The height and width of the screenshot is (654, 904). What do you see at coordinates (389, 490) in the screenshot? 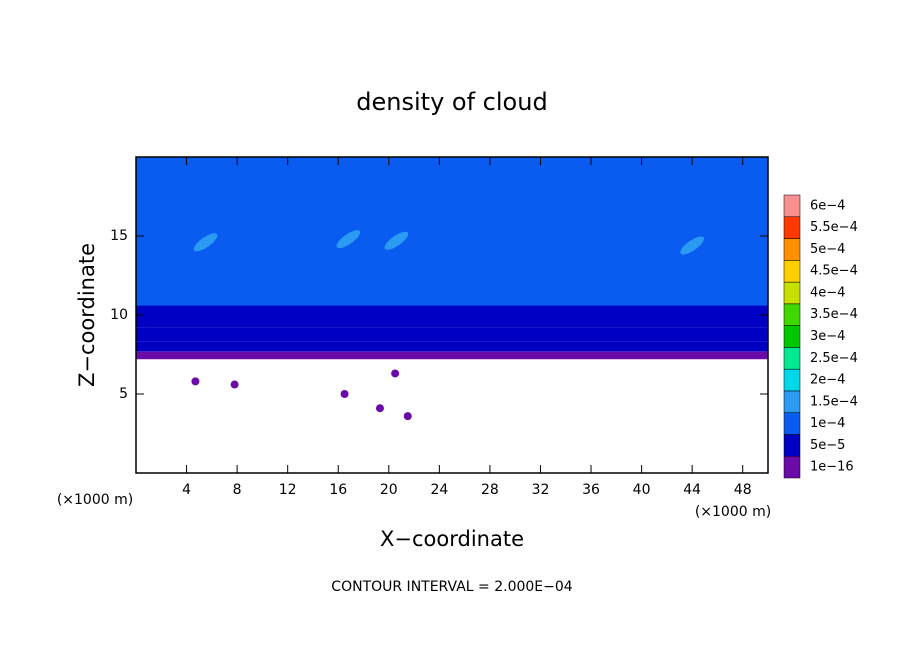
I see `x-tick-label: 20` at bounding box center [389, 490].